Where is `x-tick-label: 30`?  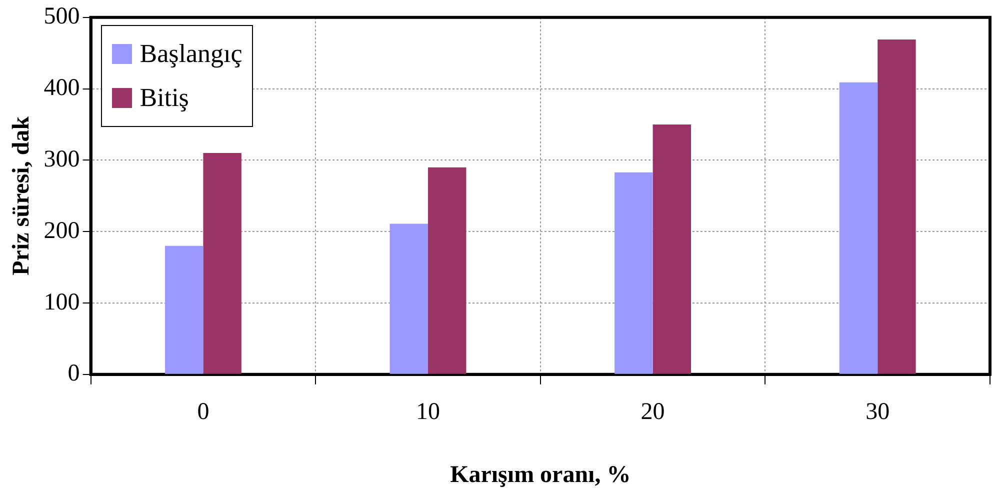 x-tick-label: 30 is located at coordinates (878, 412).